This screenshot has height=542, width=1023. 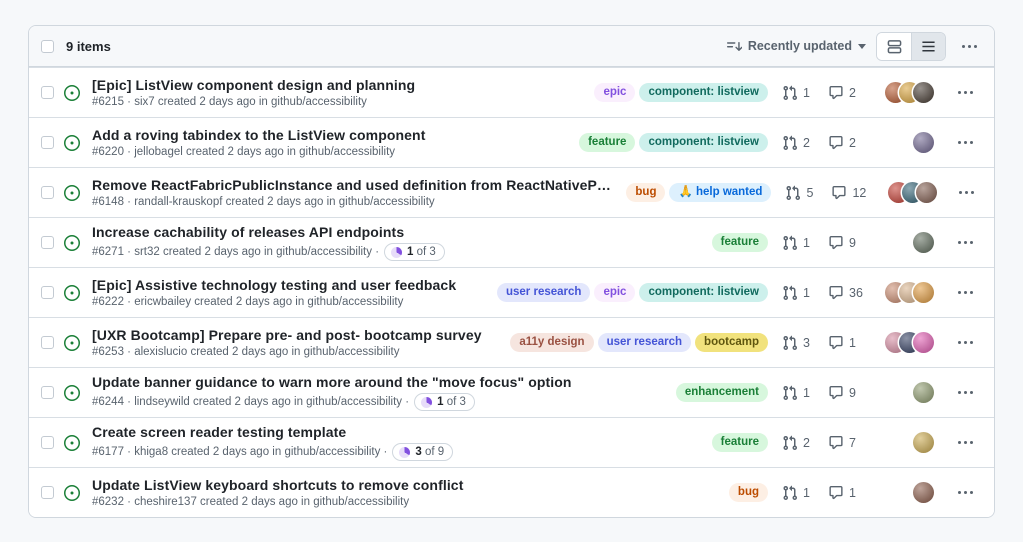 I want to click on list-view-button, so click(x=928, y=46).